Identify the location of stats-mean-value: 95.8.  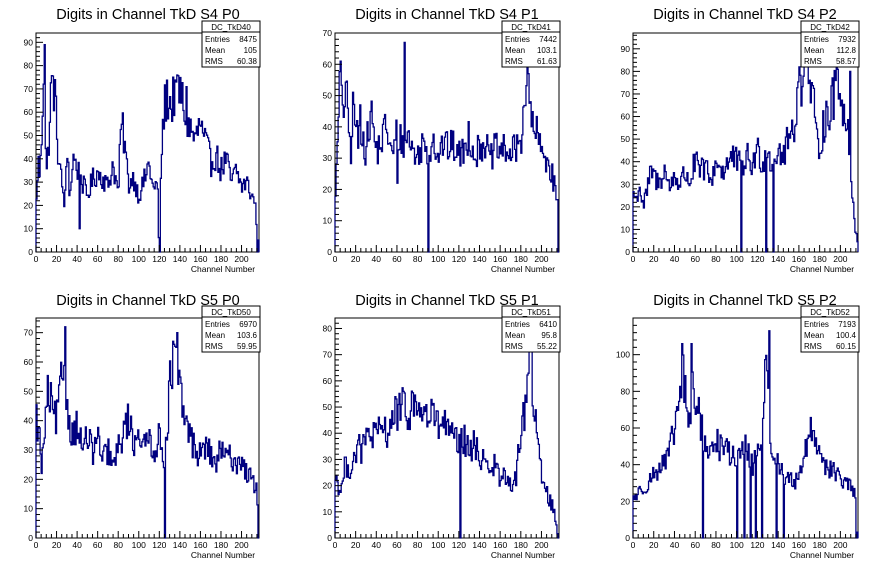
(549, 335).